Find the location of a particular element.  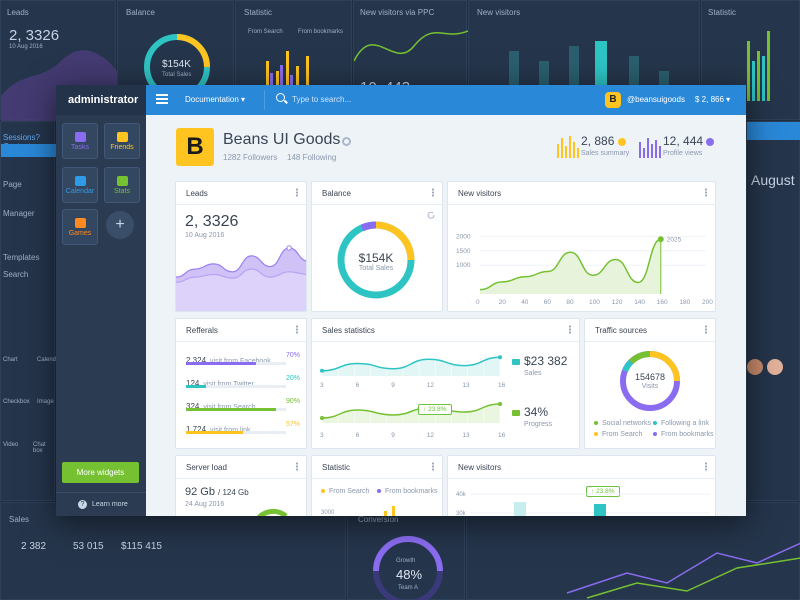

bg-sales-card: Sales 2 382 53 015 $115 415 is located at coordinates (173, 551).